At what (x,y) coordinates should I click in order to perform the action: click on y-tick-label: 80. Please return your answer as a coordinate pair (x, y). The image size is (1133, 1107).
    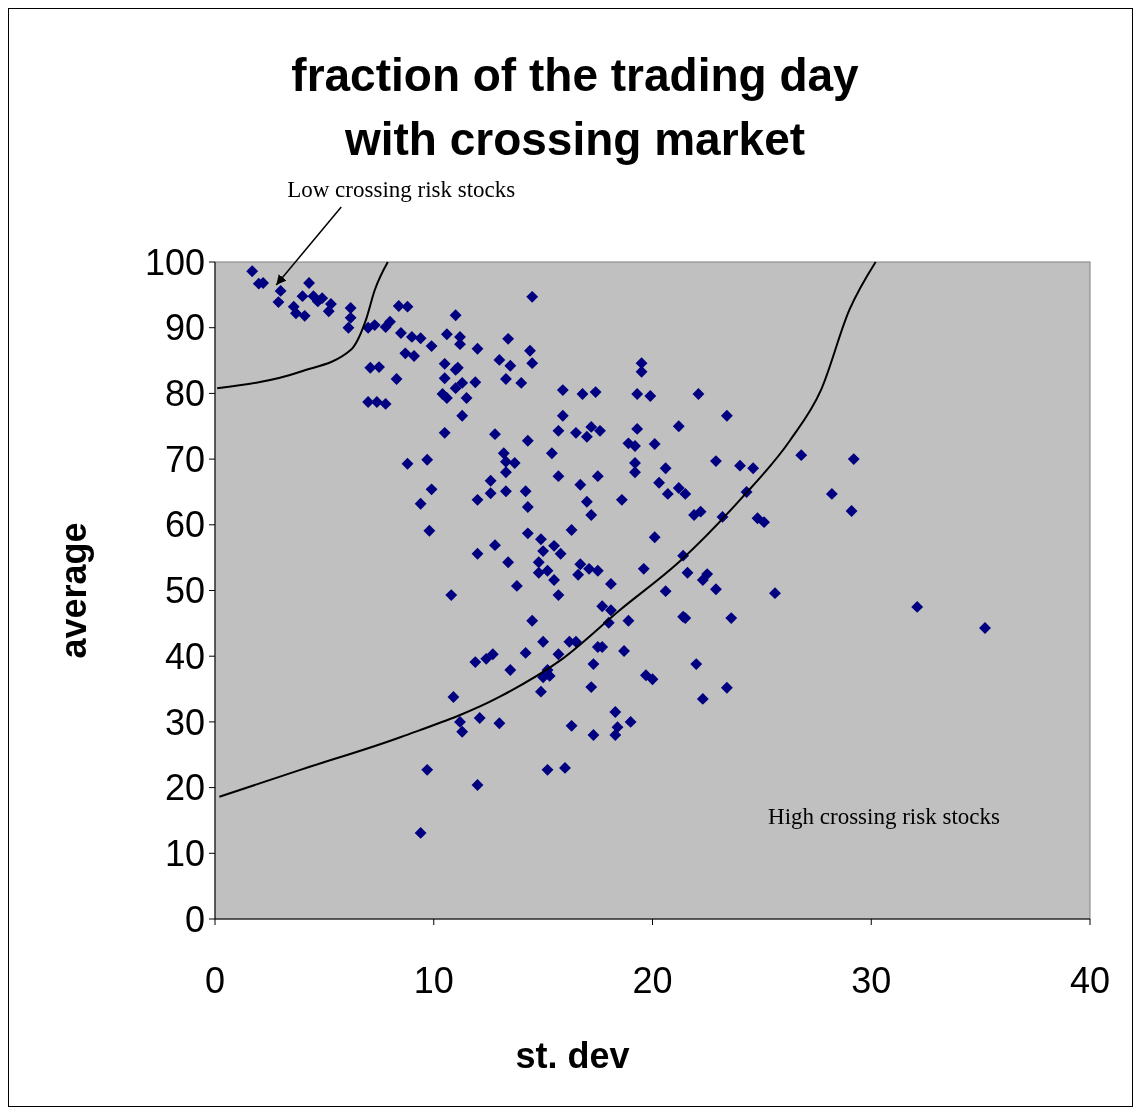
    Looking at the image, I should click on (184, 393).